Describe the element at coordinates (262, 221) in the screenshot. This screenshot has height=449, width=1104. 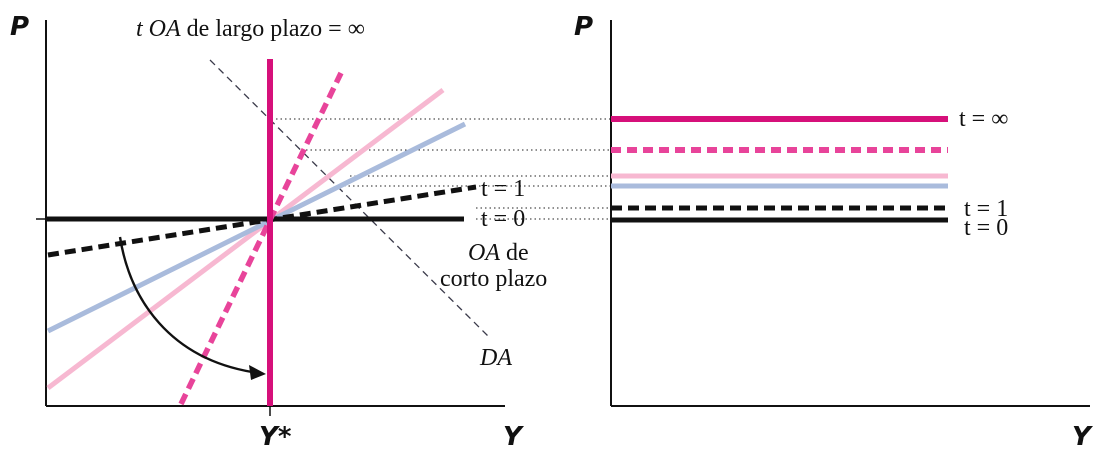
I see `supply-curve-t1` at that location.